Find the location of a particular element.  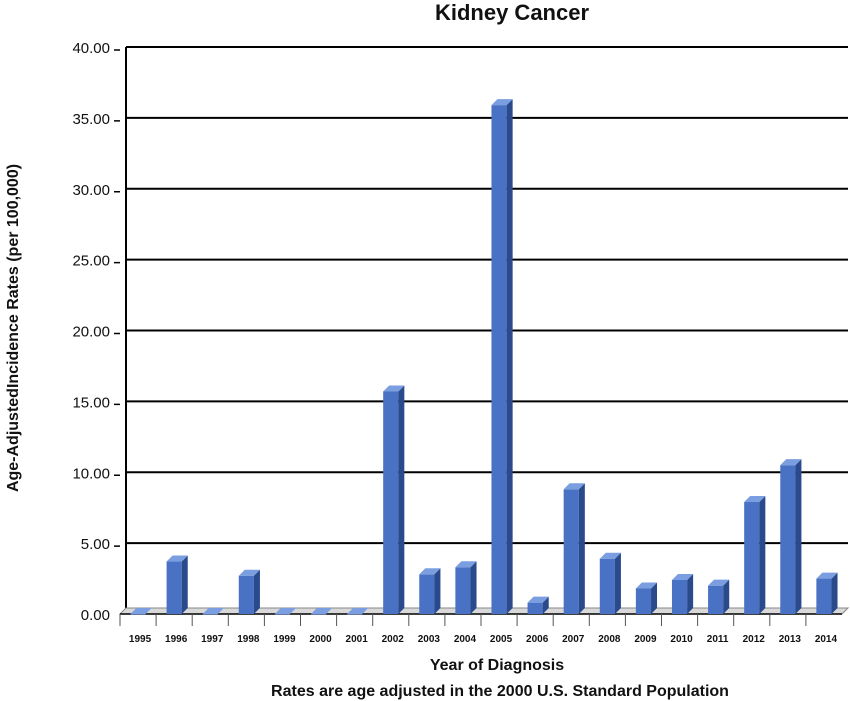

floor is located at coordinates (484, 611).